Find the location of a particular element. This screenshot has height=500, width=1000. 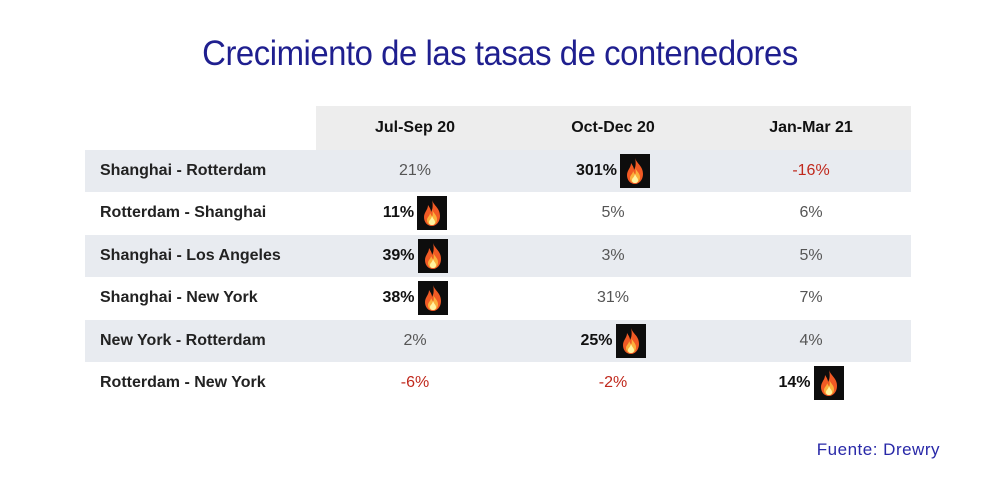

route-label: Rotterdam - New York is located at coordinates (183, 382).